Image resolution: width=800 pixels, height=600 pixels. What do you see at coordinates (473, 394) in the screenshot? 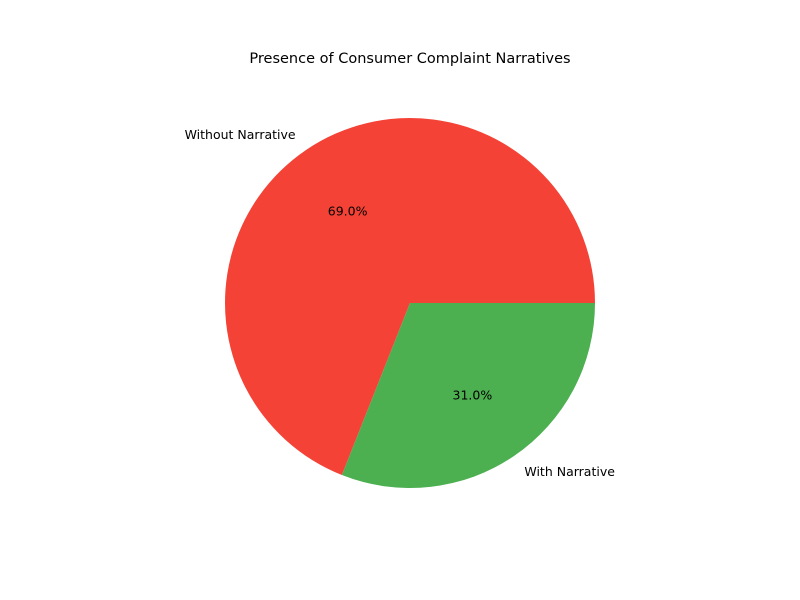
I see `slice-percent-label: 31.0%` at bounding box center [473, 394].